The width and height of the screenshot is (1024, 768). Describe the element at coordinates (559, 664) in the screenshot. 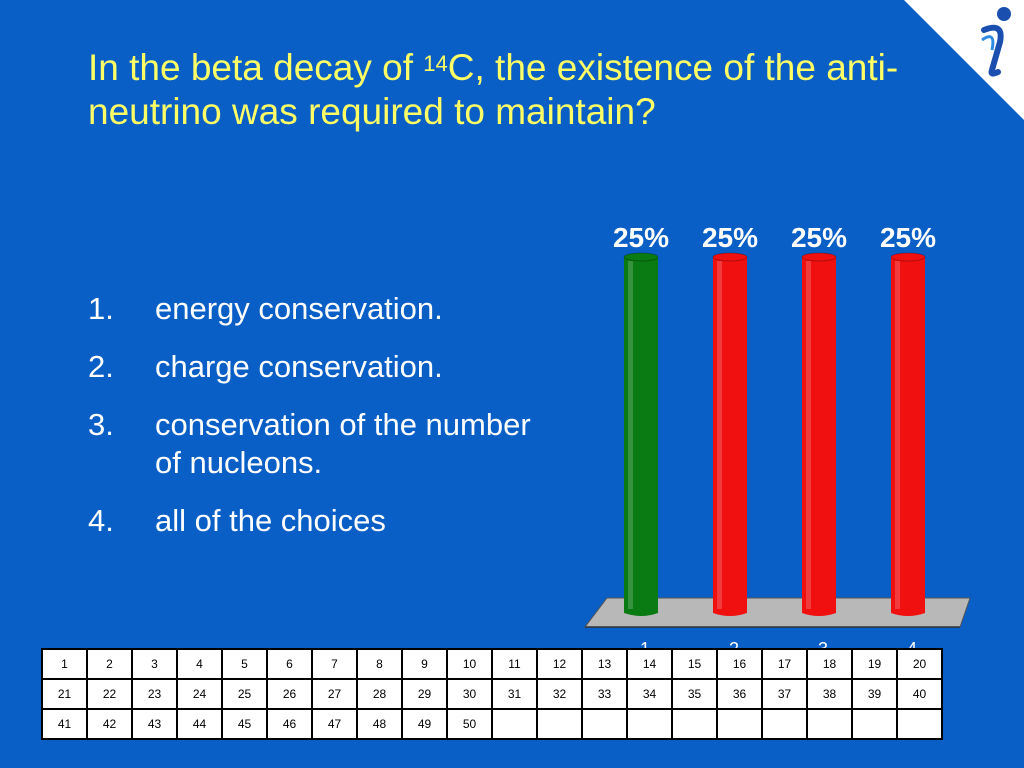

I see `grid-cell: 12` at that location.